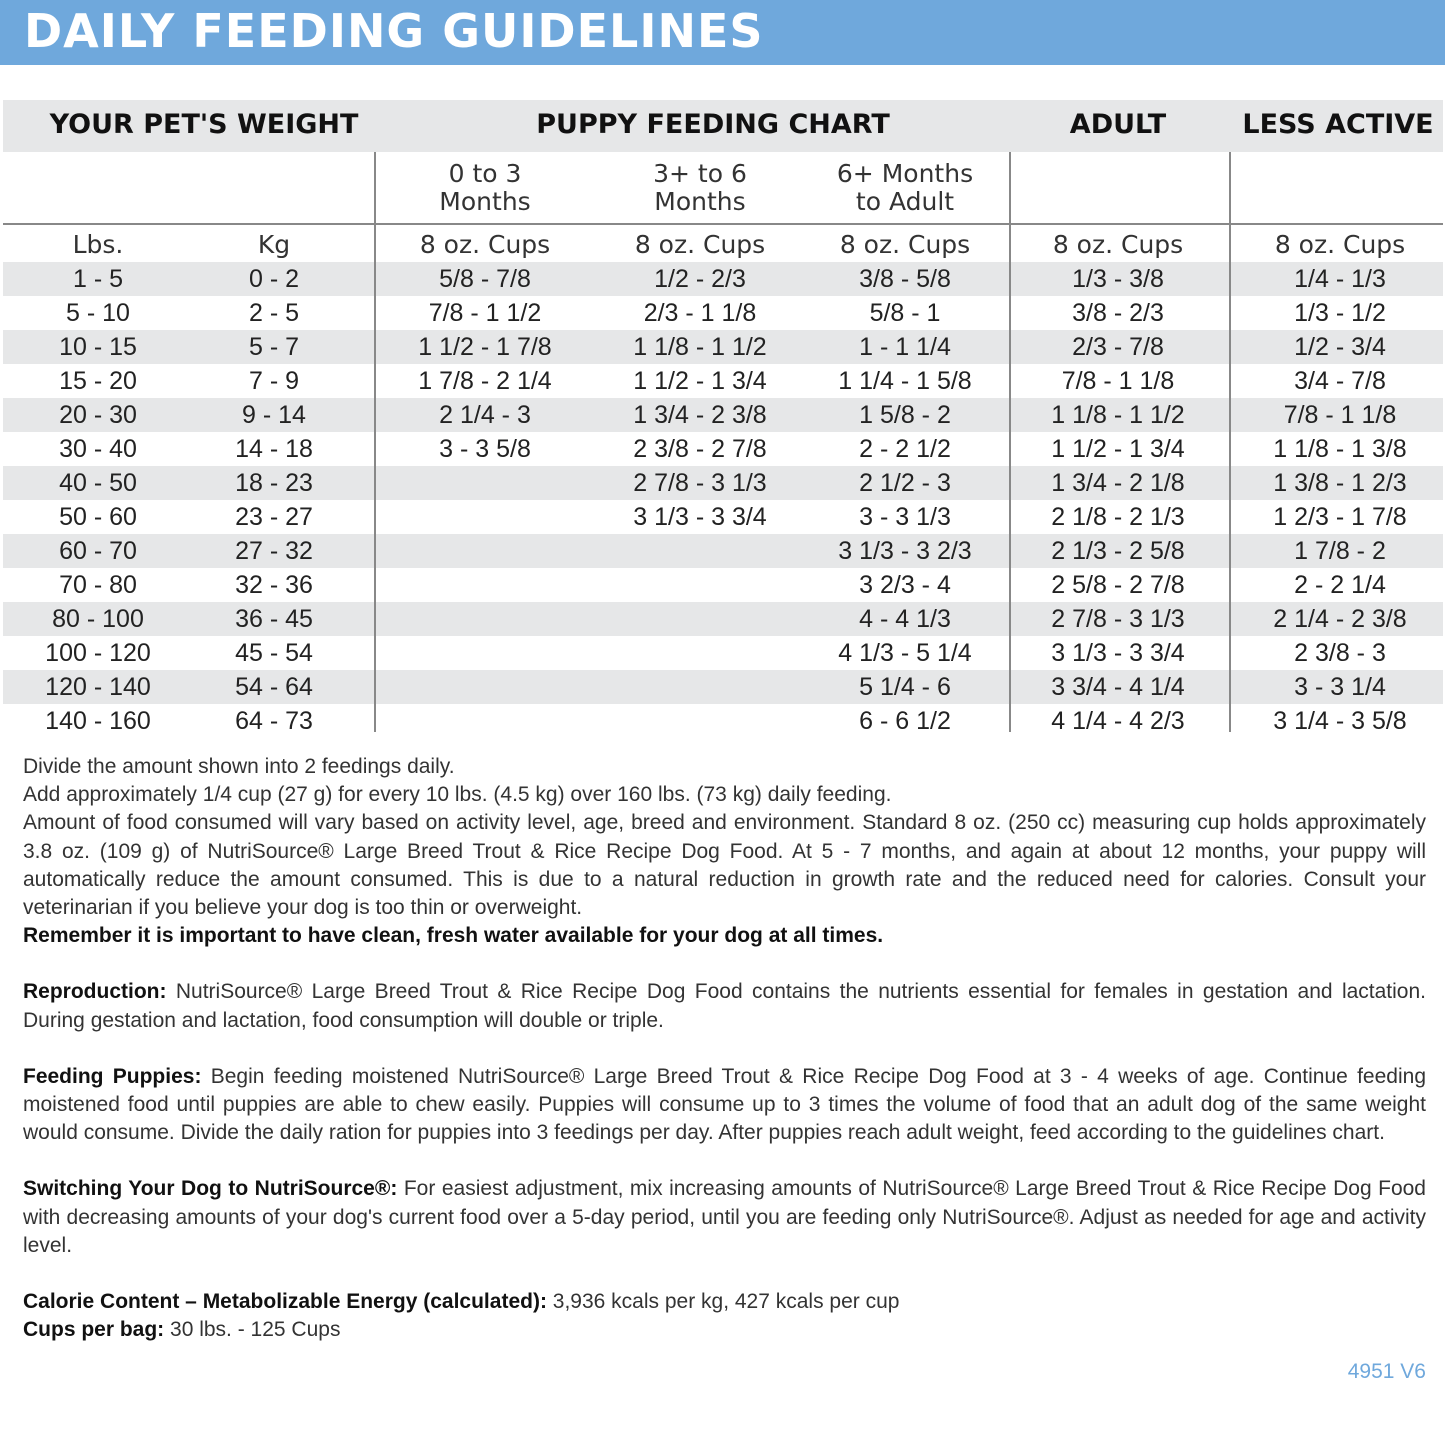 Image resolution: width=1445 pixels, height=1443 pixels. What do you see at coordinates (700, 415) in the screenshot?
I see `cell-puppy-3-6: 1 3/4 - 2 3/8` at bounding box center [700, 415].